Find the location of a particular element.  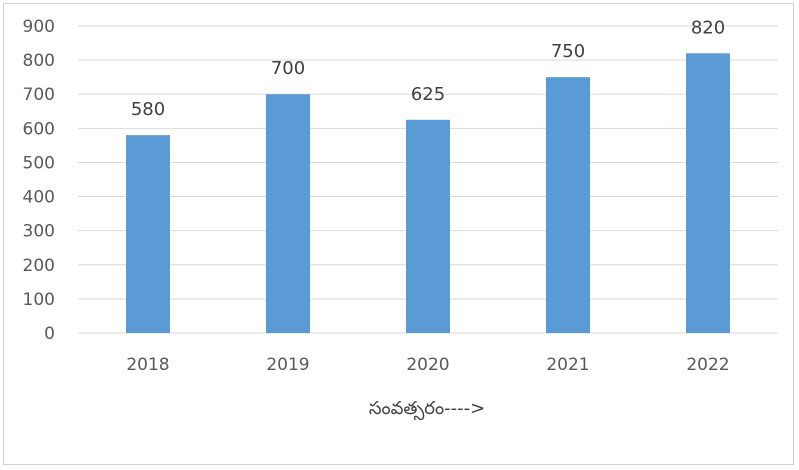

x-tick-label: 2021 is located at coordinates (567, 365).